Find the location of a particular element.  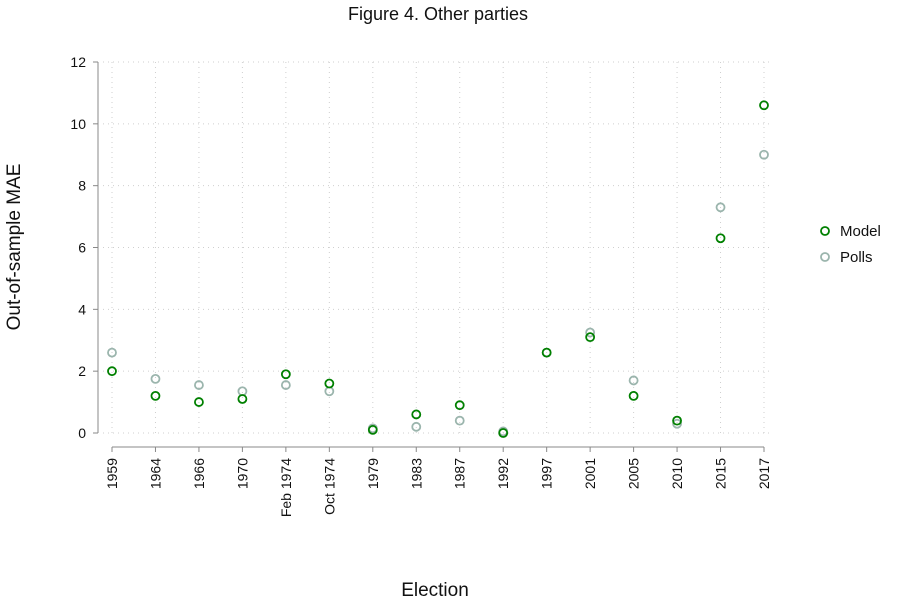

x-tick-label: 1979 is located at coordinates (373, 473).